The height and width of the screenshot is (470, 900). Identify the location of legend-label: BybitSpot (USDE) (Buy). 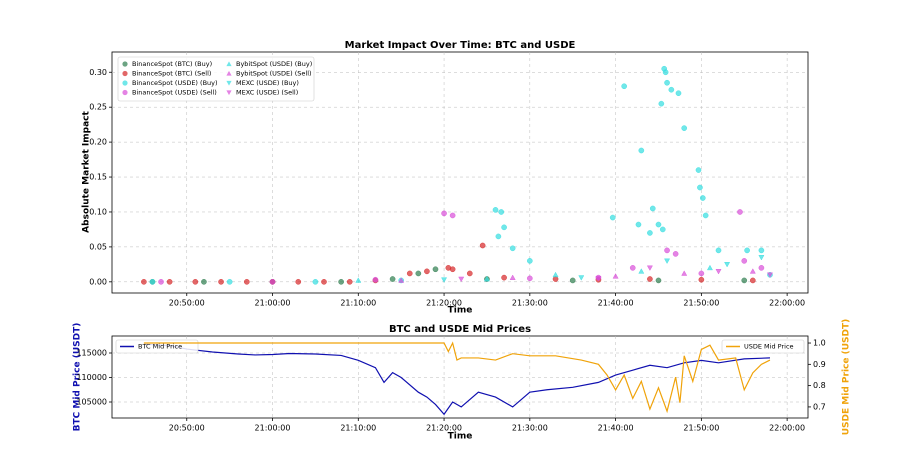
(274, 64).